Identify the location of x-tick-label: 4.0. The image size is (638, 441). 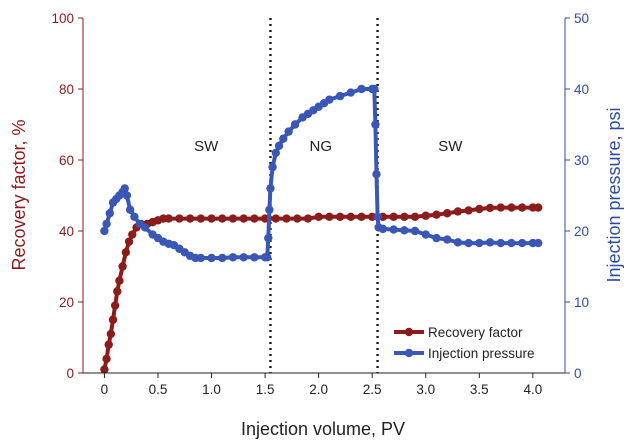
(532, 389).